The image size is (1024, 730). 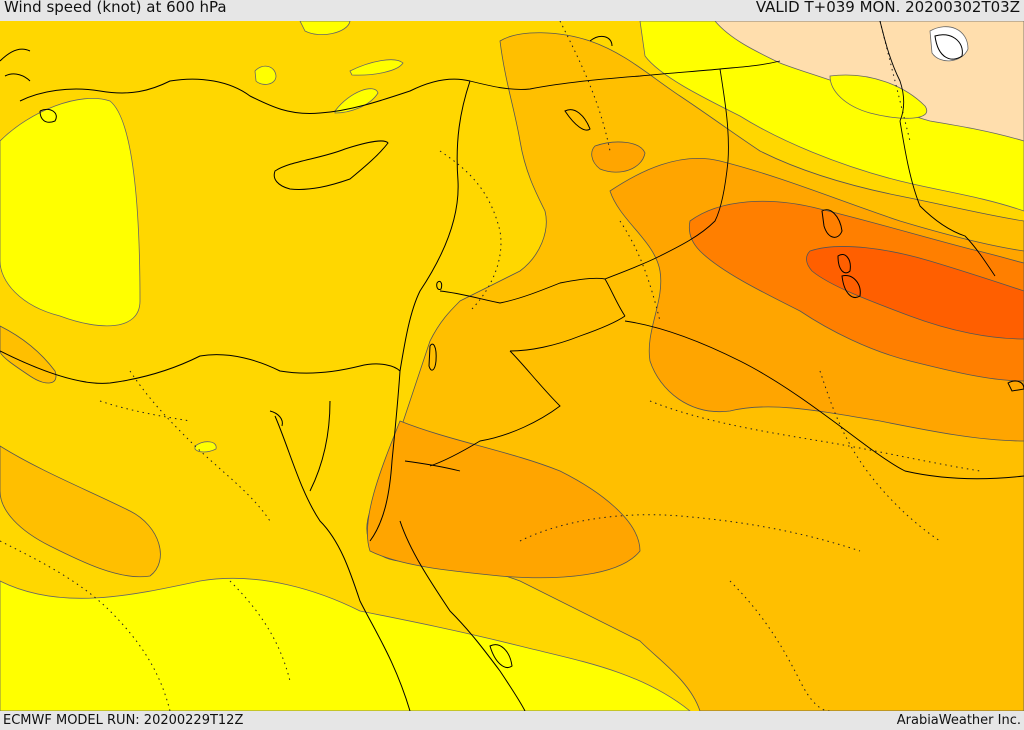 I want to click on low-speed-area-west, so click(x=70, y=212).